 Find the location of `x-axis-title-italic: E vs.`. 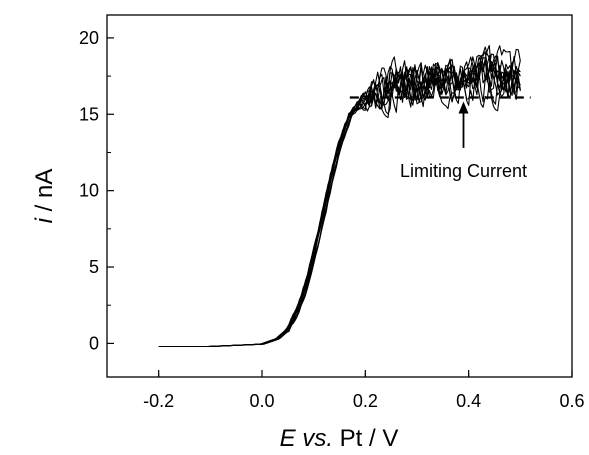

x-axis-title-italic: E vs. is located at coordinates (306, 438).